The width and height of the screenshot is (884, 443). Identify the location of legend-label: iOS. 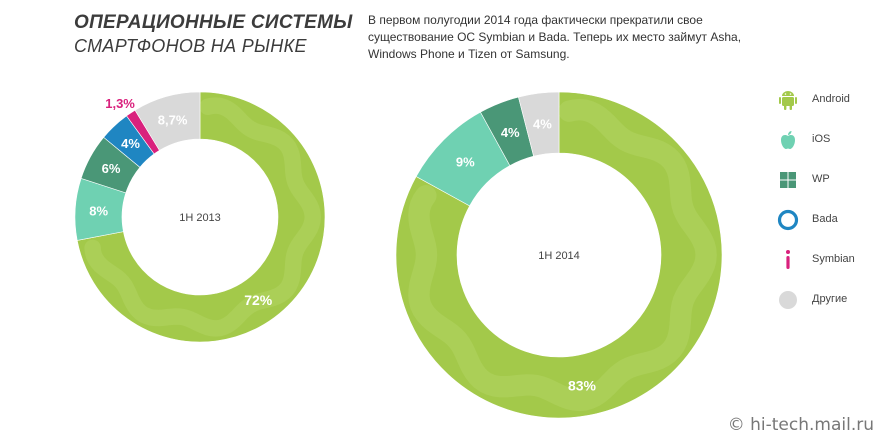
(821, 139).